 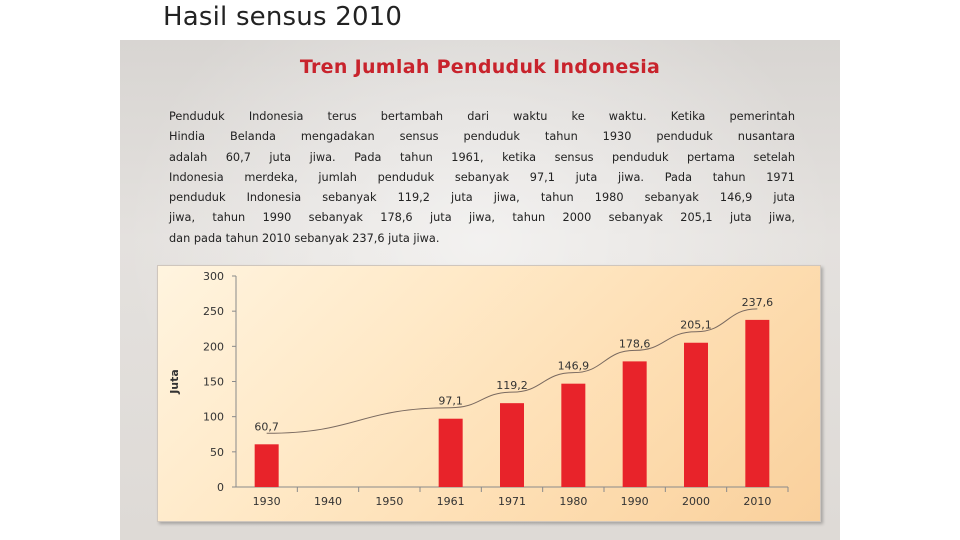 I want to click on trend-line, so click(x=512, y=371).